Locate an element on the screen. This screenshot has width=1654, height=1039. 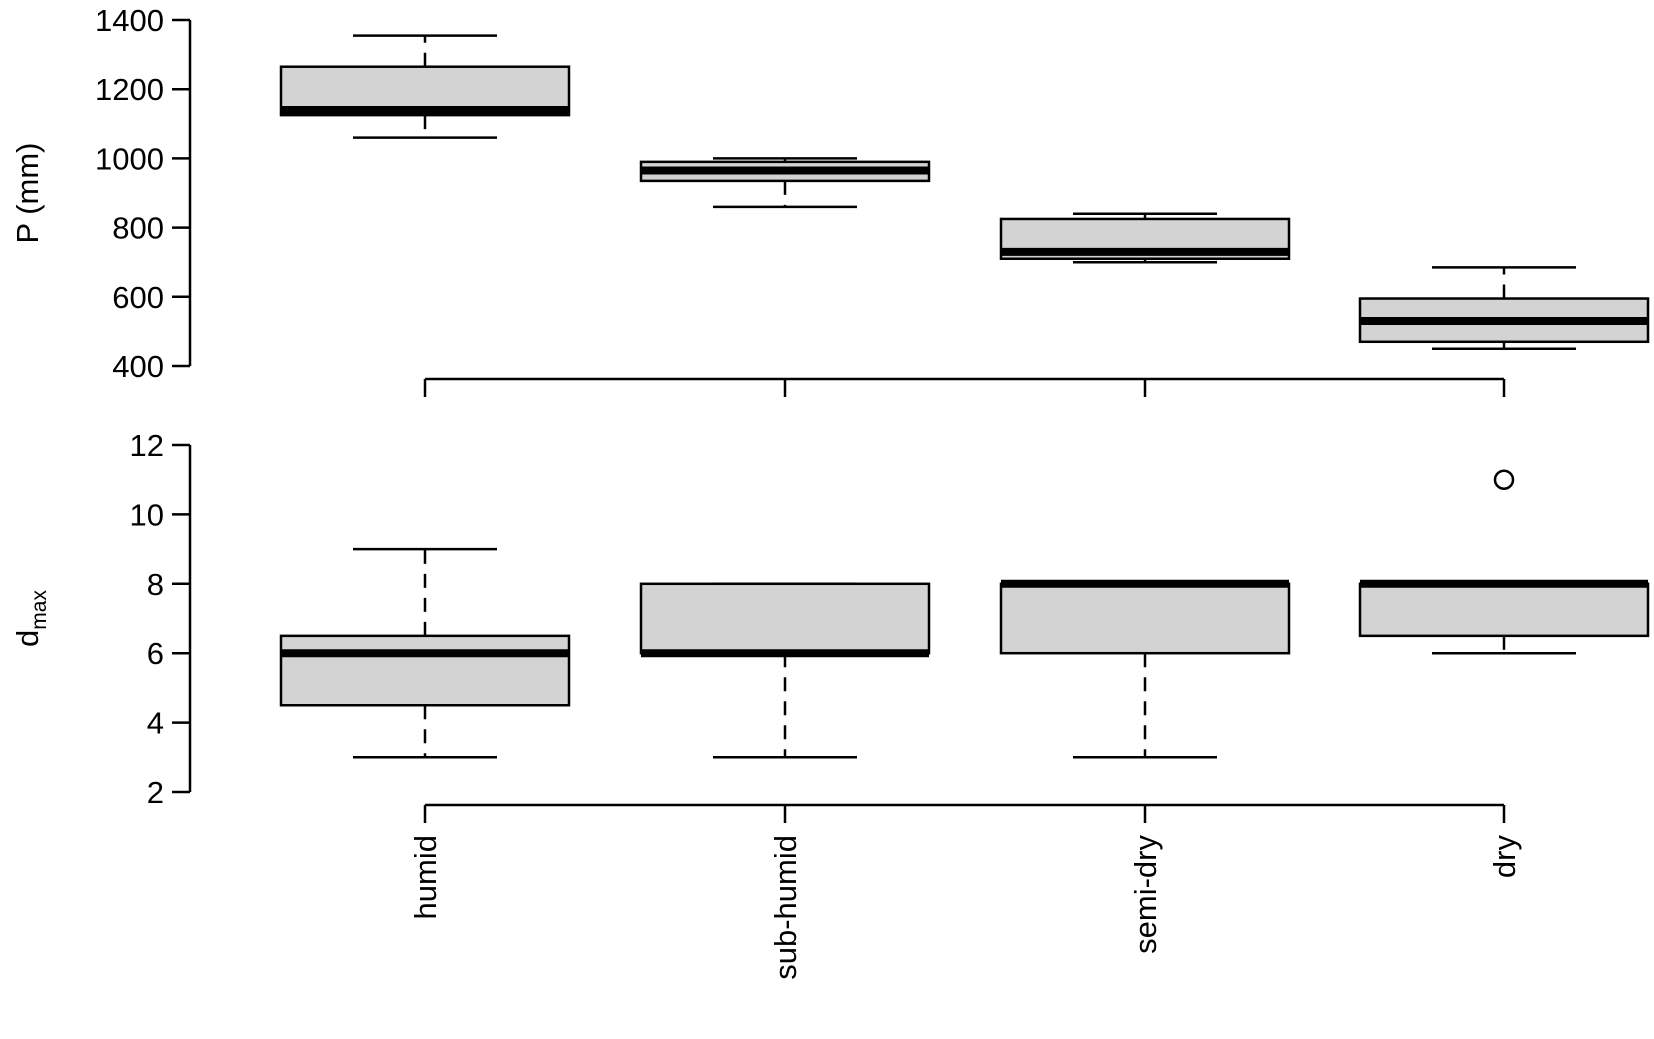
y-tick-label: 400 is located at coordinates (138, 366).